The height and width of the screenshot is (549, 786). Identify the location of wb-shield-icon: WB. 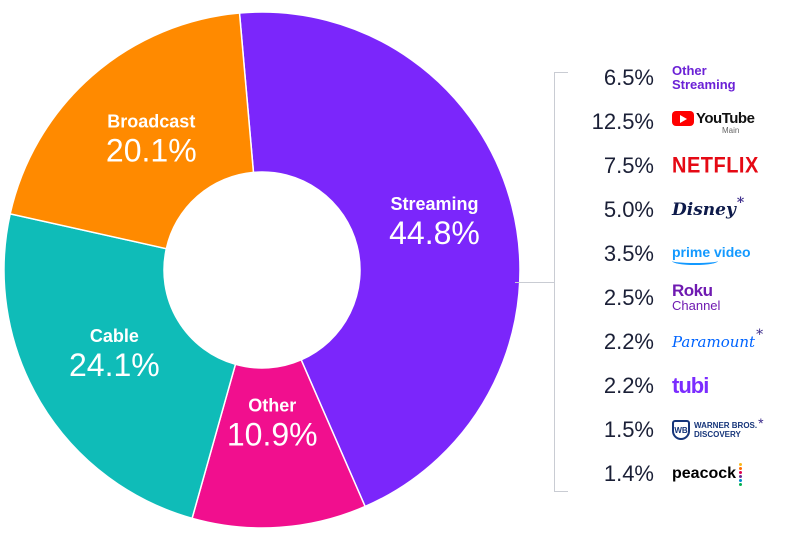
(681, 430).